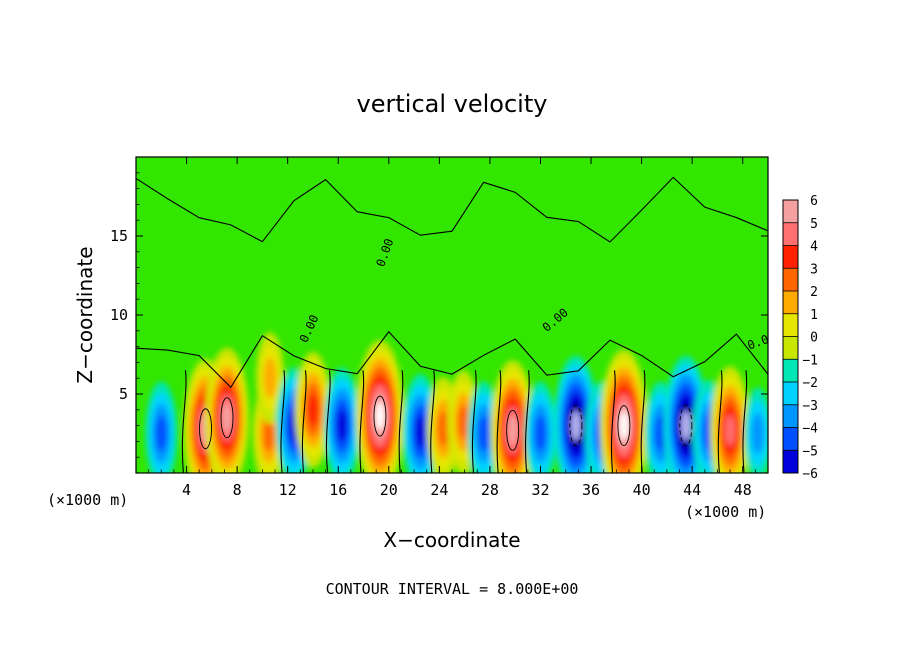 This screenshot has width=904, height=654. What do you see at coordinates (814, 247) in the screenshot?
I see `colorbar-label: 4` at bounding box center [814, 247].